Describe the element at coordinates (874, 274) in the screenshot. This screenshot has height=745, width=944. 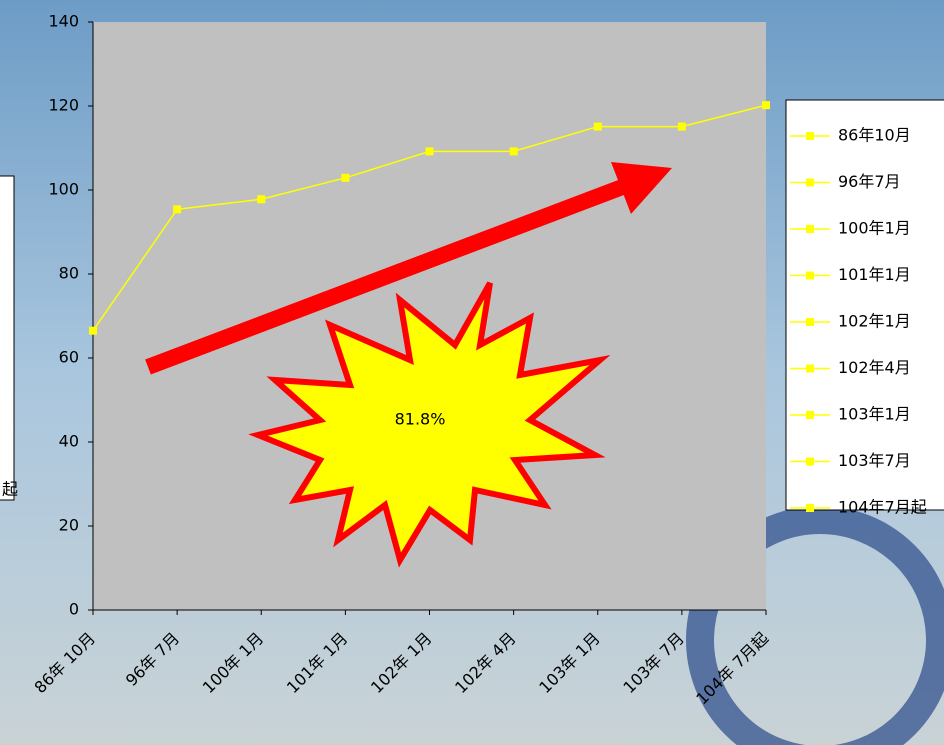
I see `legend-label: 101年1月` at that location.